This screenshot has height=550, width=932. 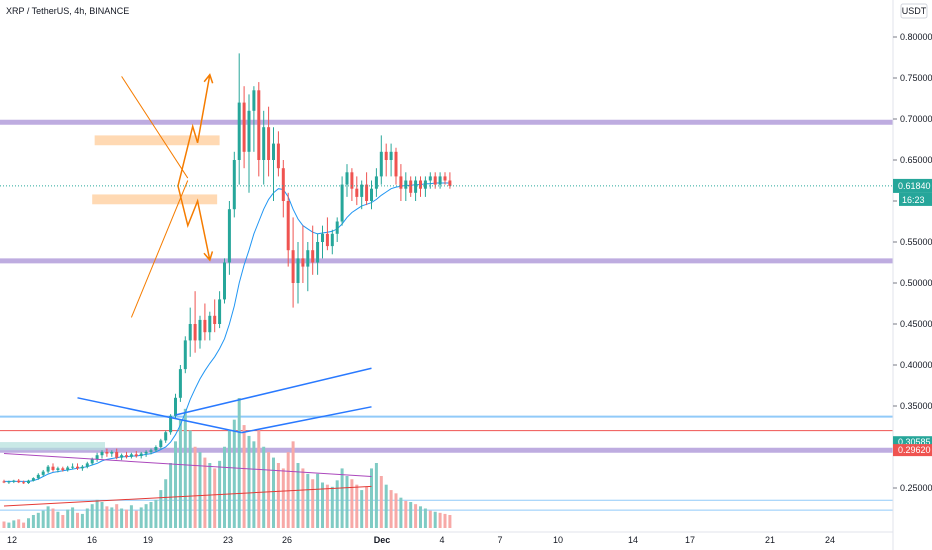 What do you see at coordinates (208, 78) in the screenshot?
I see `bullish-path-arrowhead` at bounding box center [208, 78].